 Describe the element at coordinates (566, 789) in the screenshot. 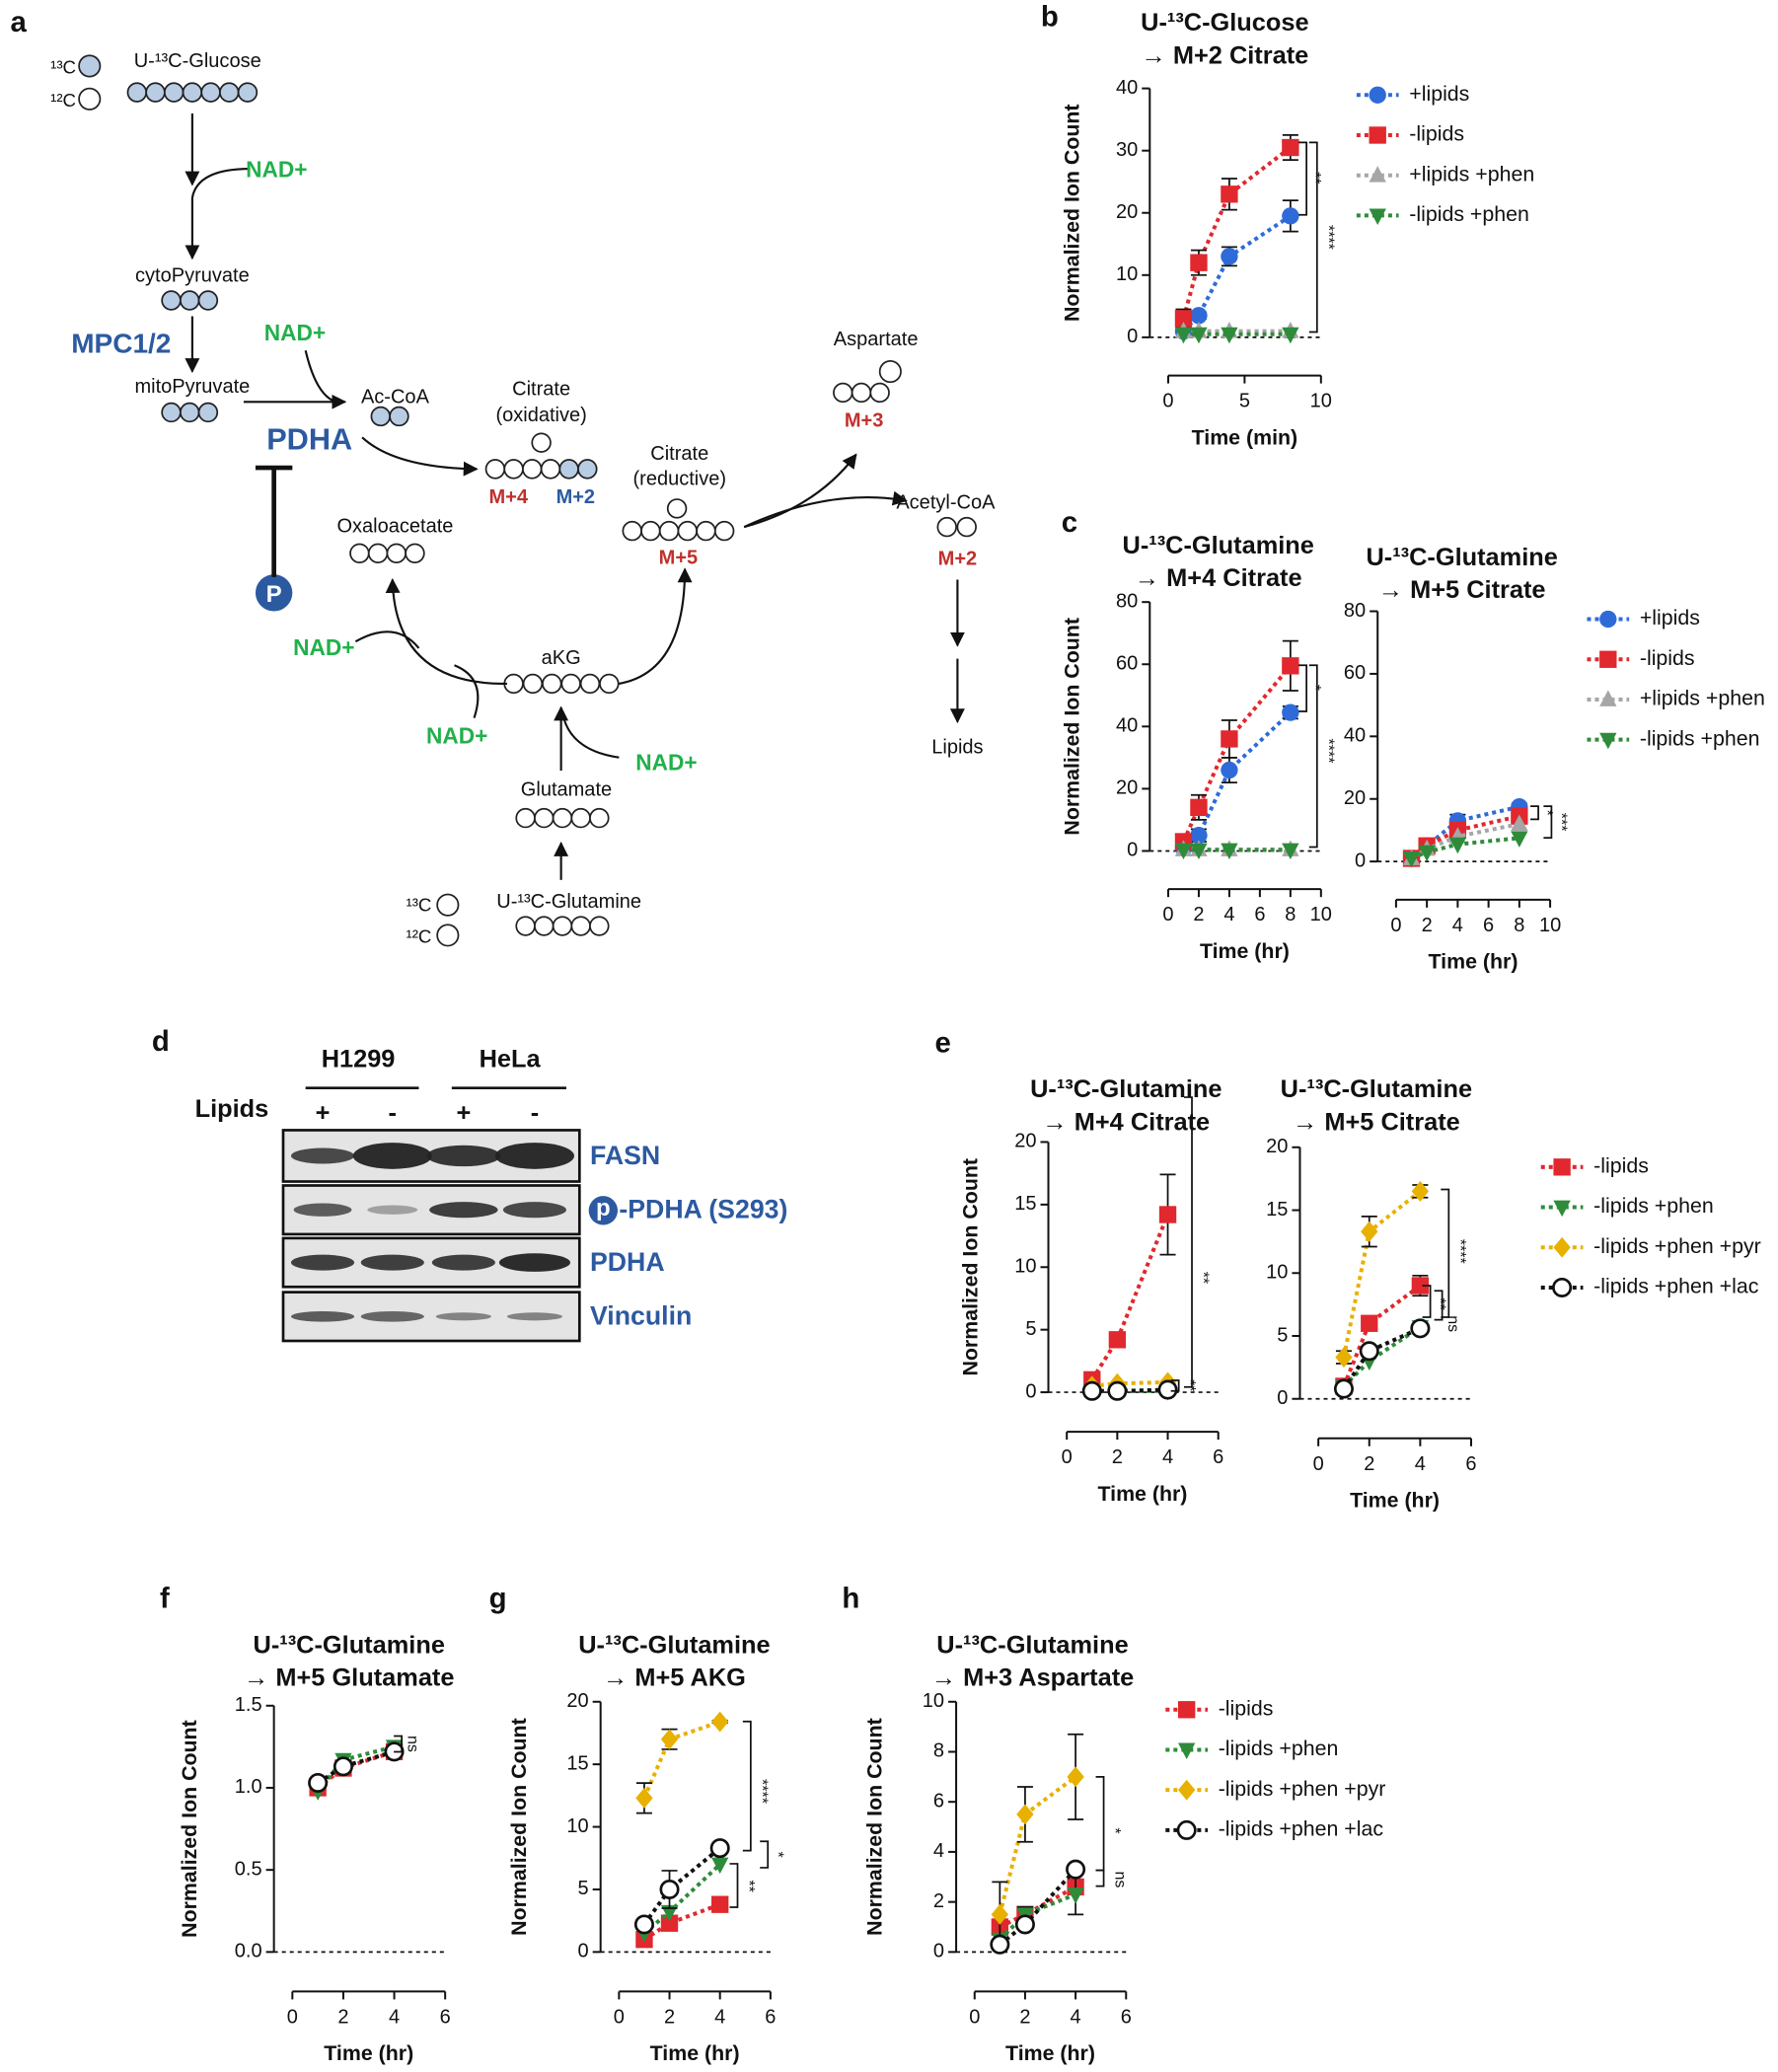

I see `diagram-label: Glutamate` at that location.